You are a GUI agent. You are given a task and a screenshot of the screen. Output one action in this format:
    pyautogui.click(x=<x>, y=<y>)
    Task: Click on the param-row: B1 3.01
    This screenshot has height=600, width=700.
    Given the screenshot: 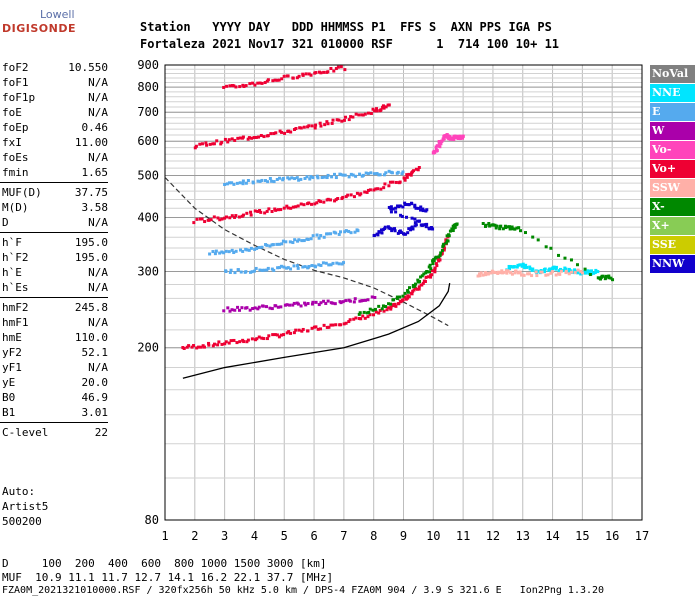 What is the action you would take?
    pyautogui.click(x=54, y=412)
    